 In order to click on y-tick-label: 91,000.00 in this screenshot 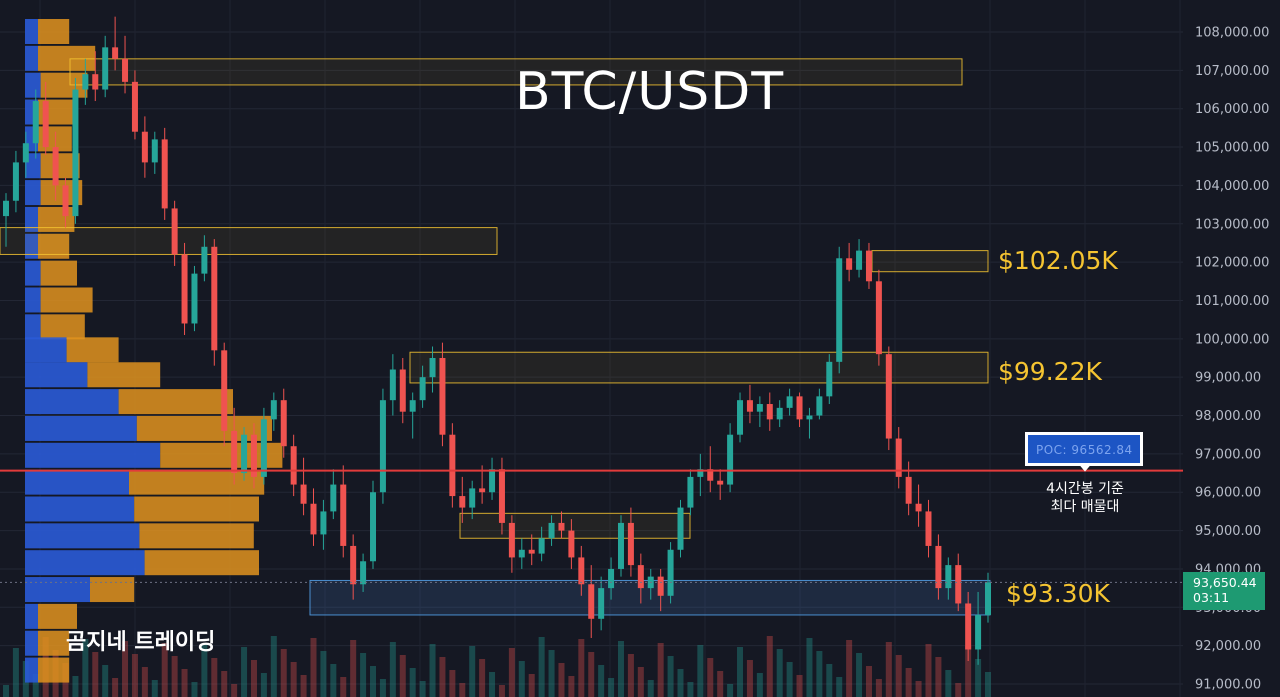, I will do `click(1228, 685)`.